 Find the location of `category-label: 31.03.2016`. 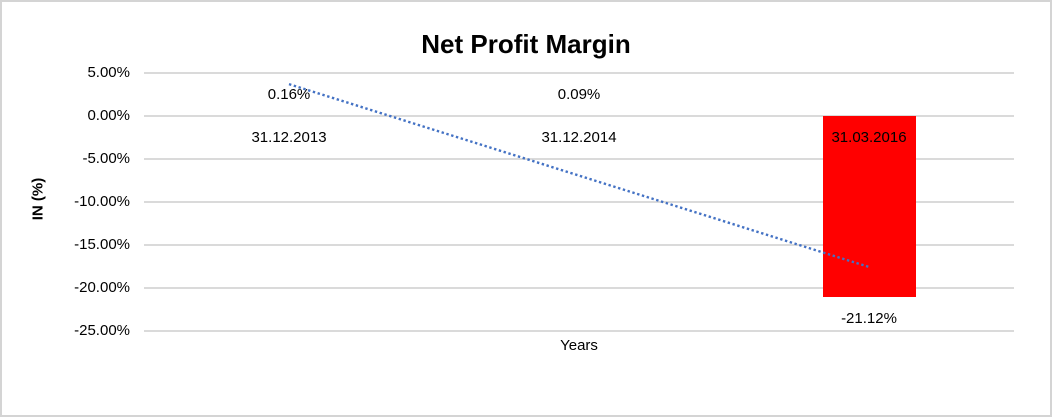

category-label: 31.03.2016 is located at coordinates (869, 138).